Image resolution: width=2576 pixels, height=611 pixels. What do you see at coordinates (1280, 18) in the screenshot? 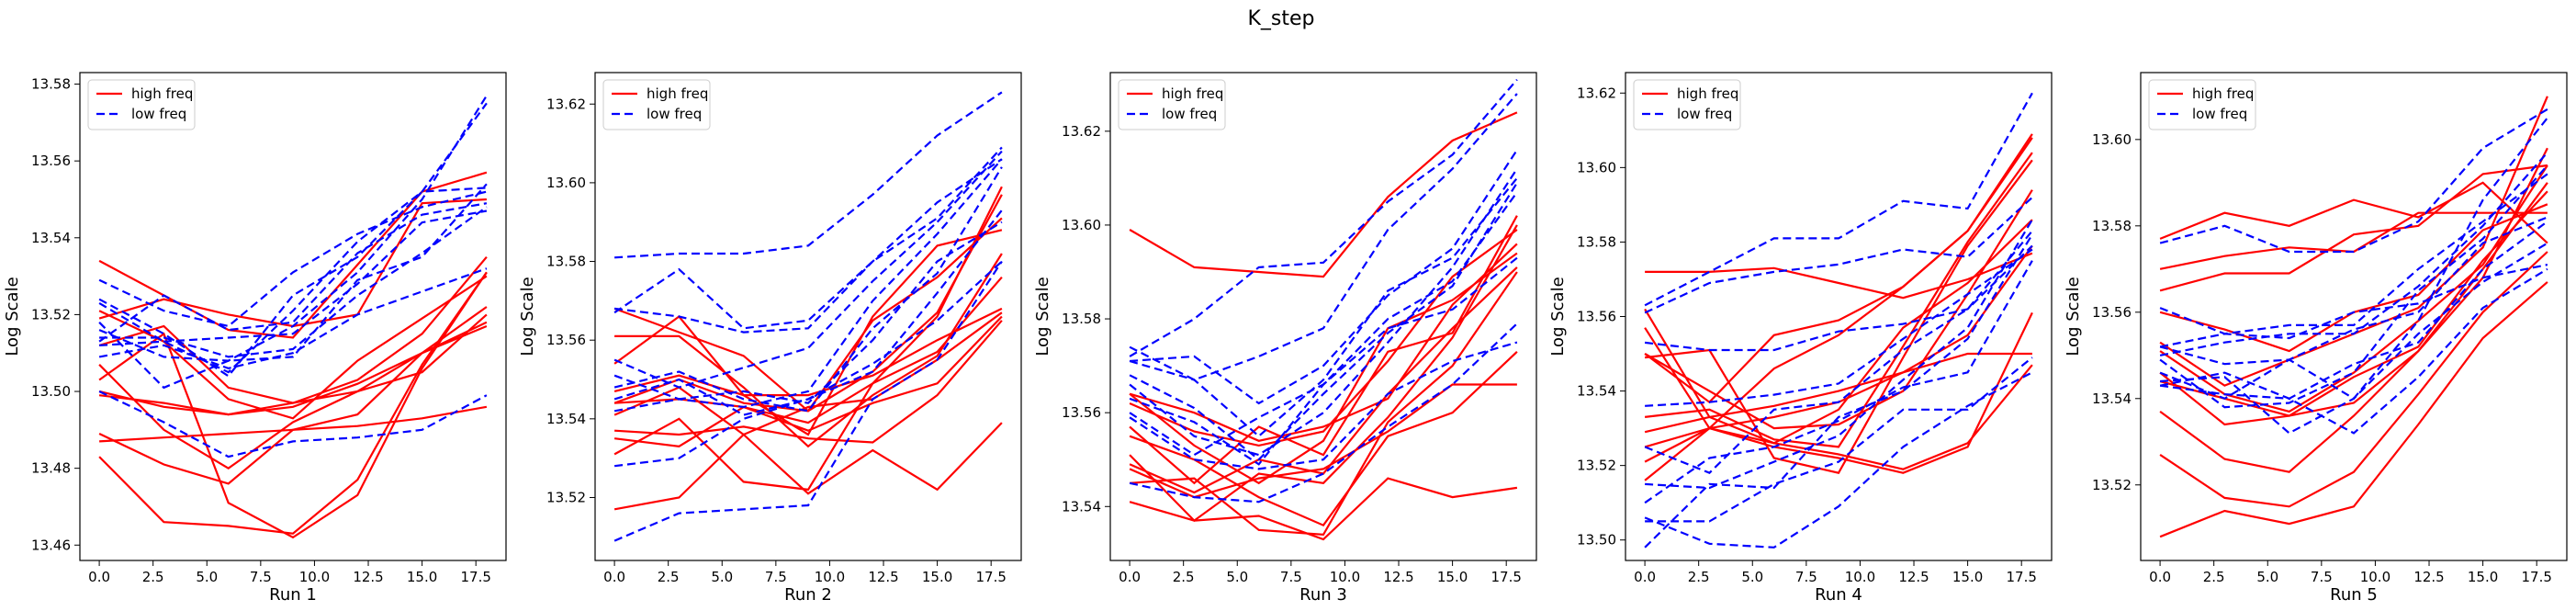
I see `figure-title: K_step` at bounding box center [1280, 18].